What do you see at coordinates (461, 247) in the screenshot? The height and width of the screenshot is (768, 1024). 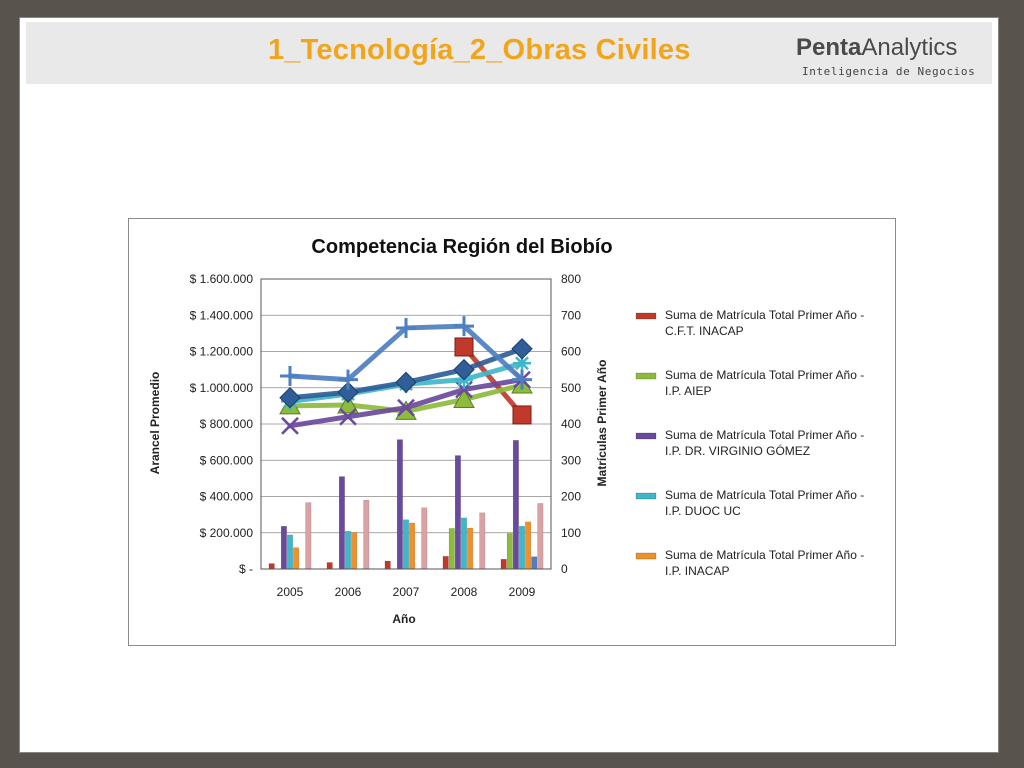 I see `chart-title: Competencia Región del Biobío` at bounding box center [461, 247].